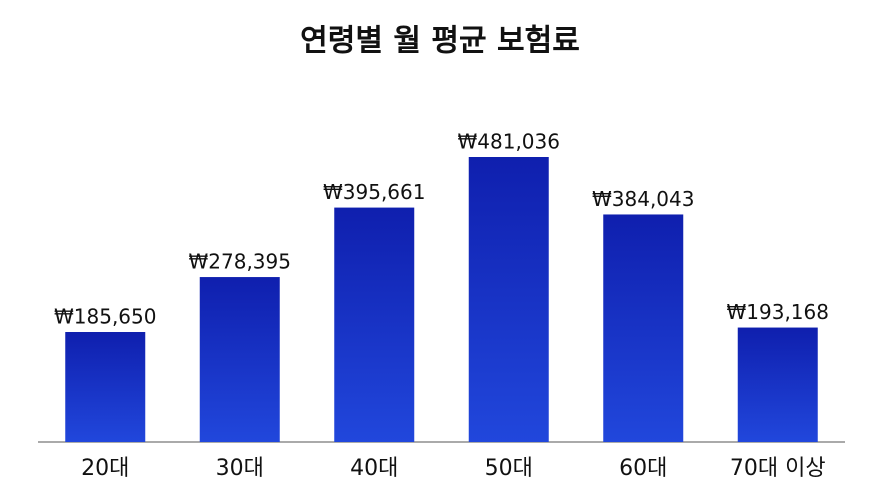  Describe the element at coordinates (240, 262) in the screenshot. I see `value-label: ₩278,395` at that location.